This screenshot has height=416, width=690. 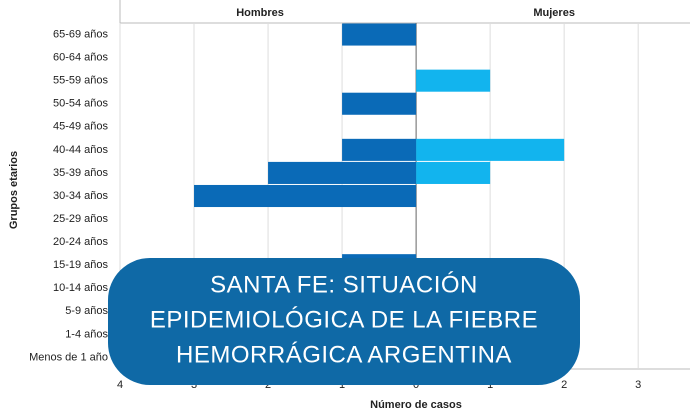 I want to click on y-tick-label: 10-14 años, so click(x=81, y=288).